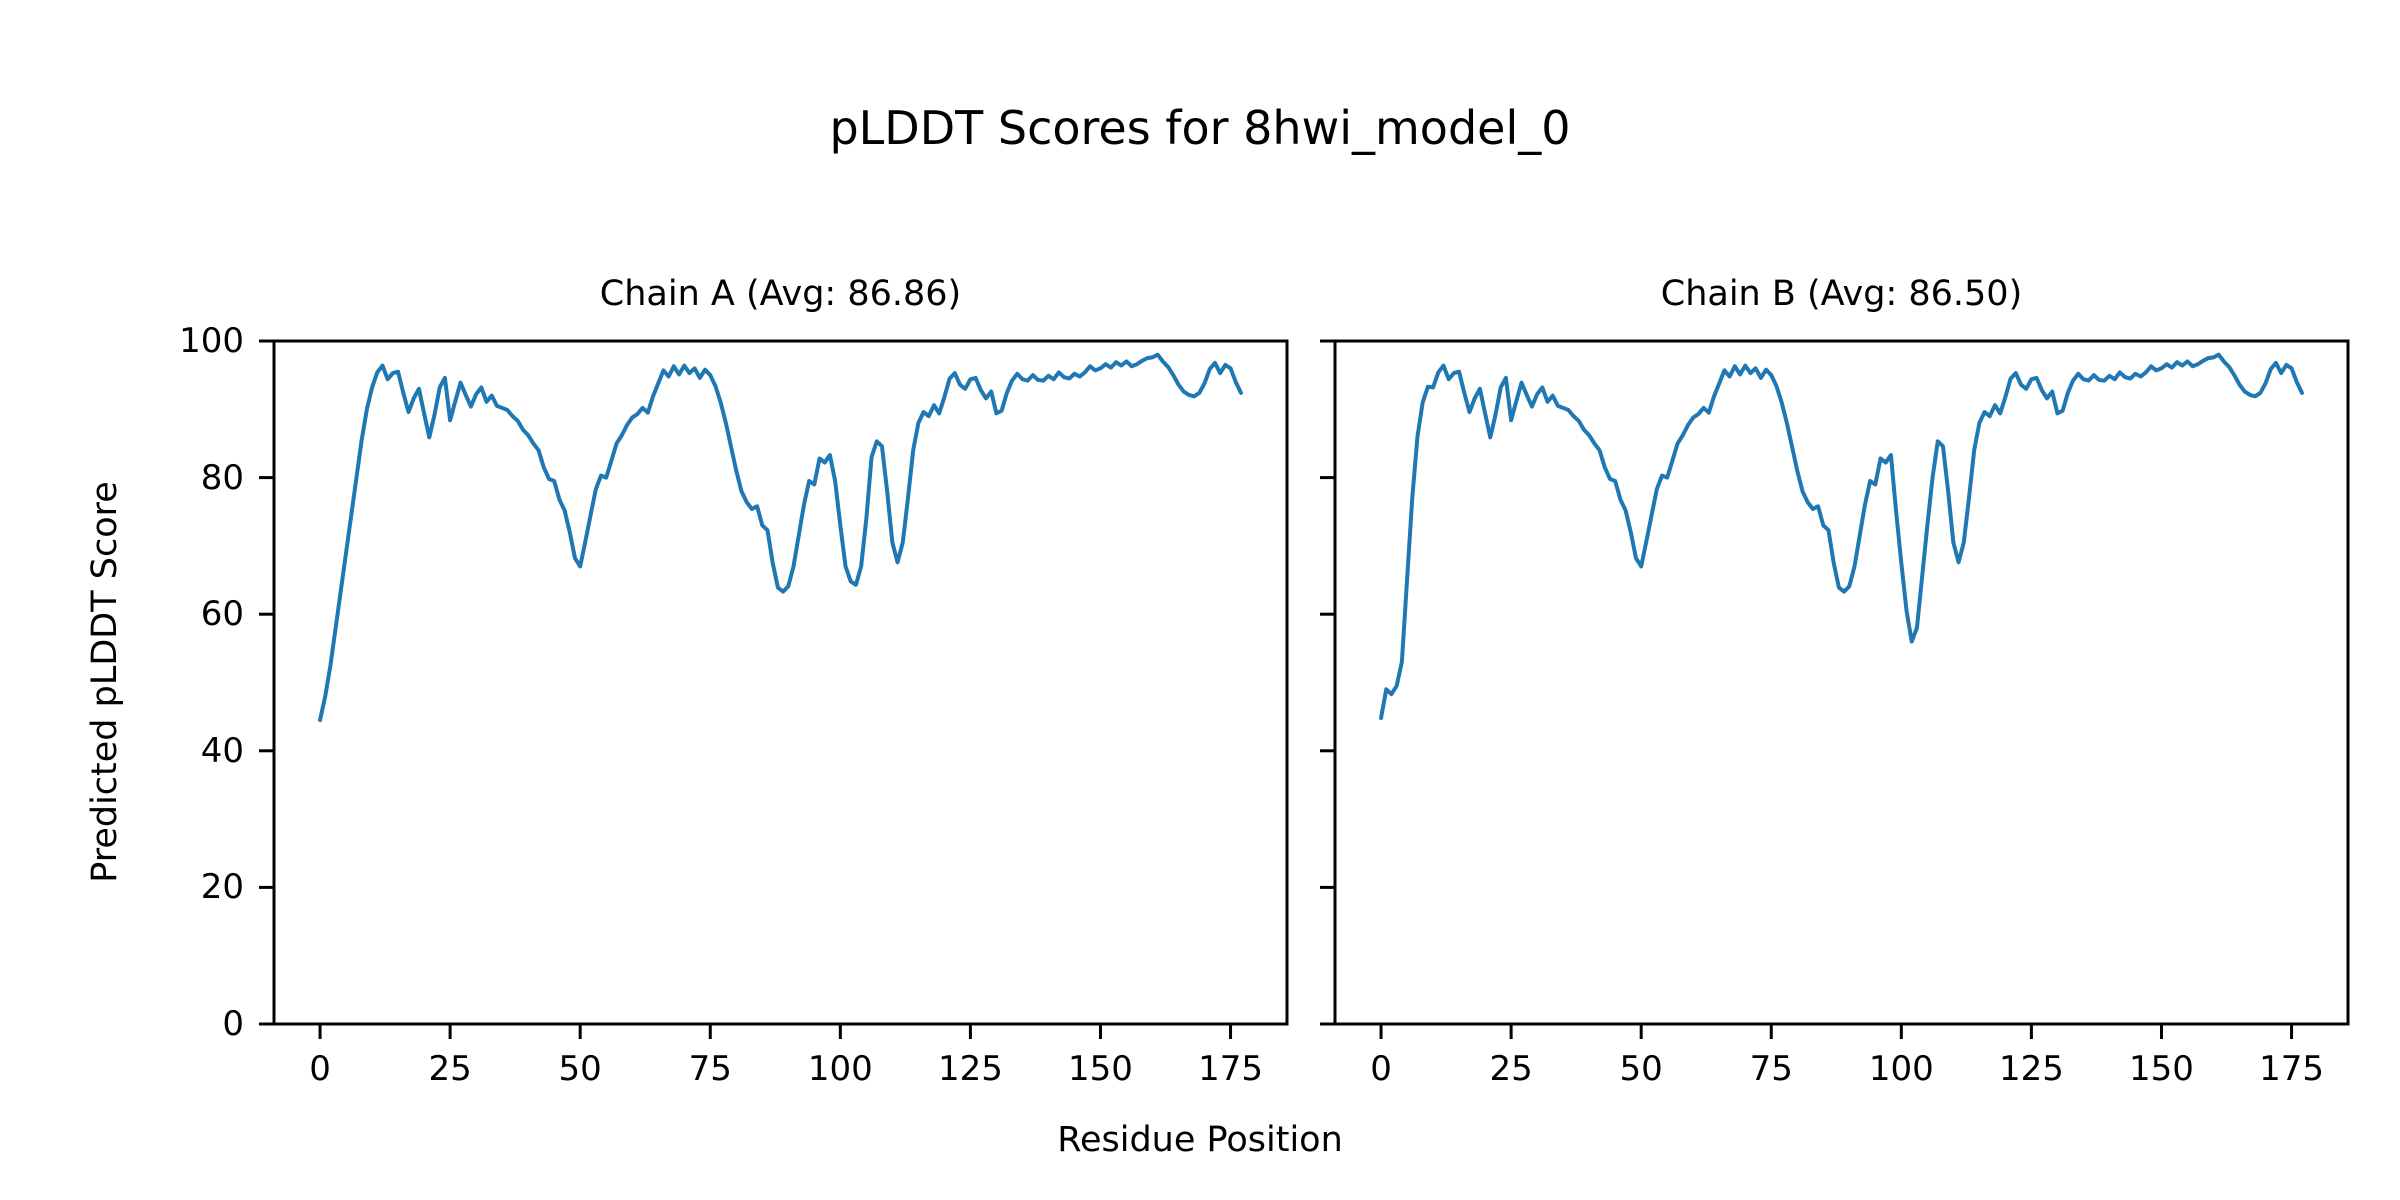 The height and width of the screenshot is (1200, 2400). Describe the element at coordinates (105, 682) in the screenshot. I see `y-axis-label: Predicted pLDDT Score` at that location.